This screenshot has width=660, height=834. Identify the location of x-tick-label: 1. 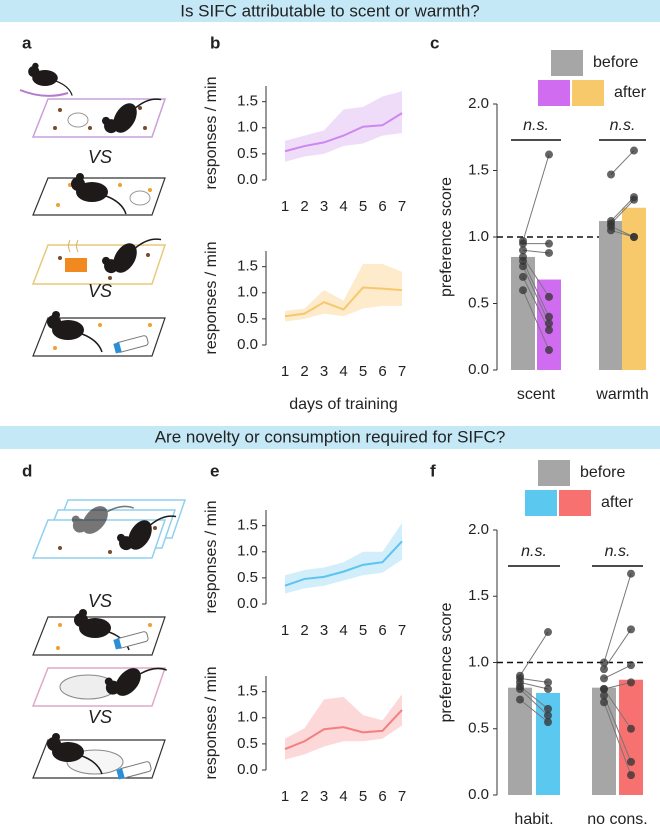
(285, 206).